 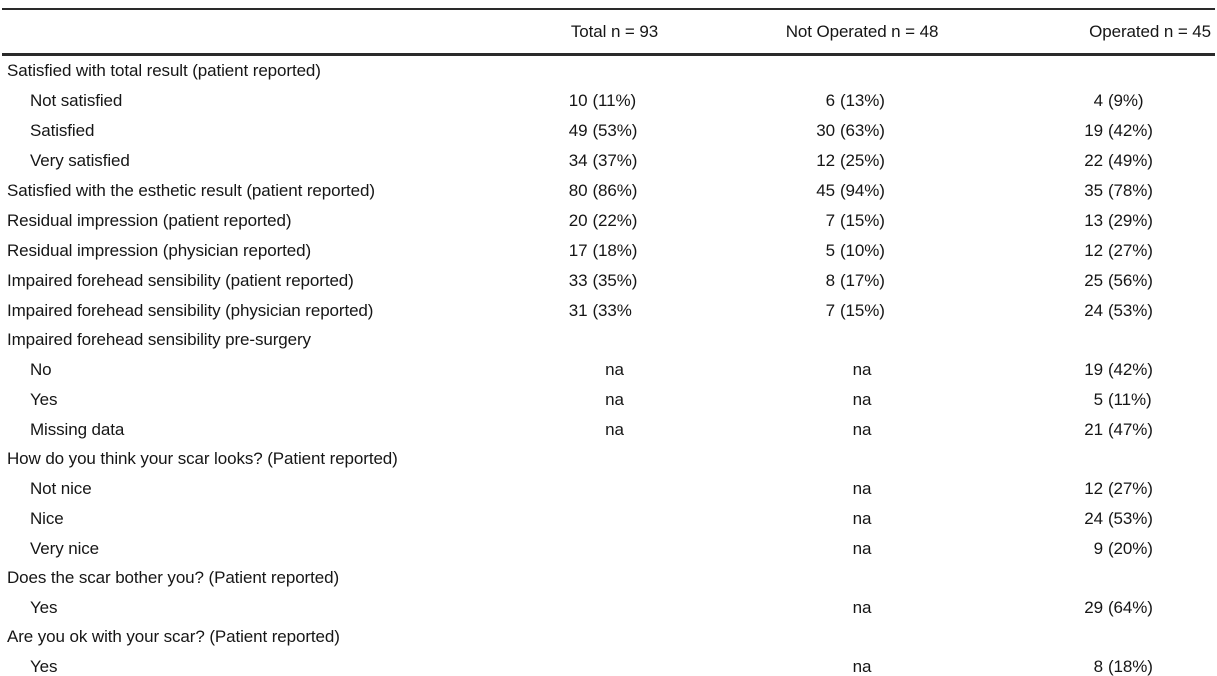 I want to click on table-row: Very nice na 9 (20%), so click(x=608, y=548).